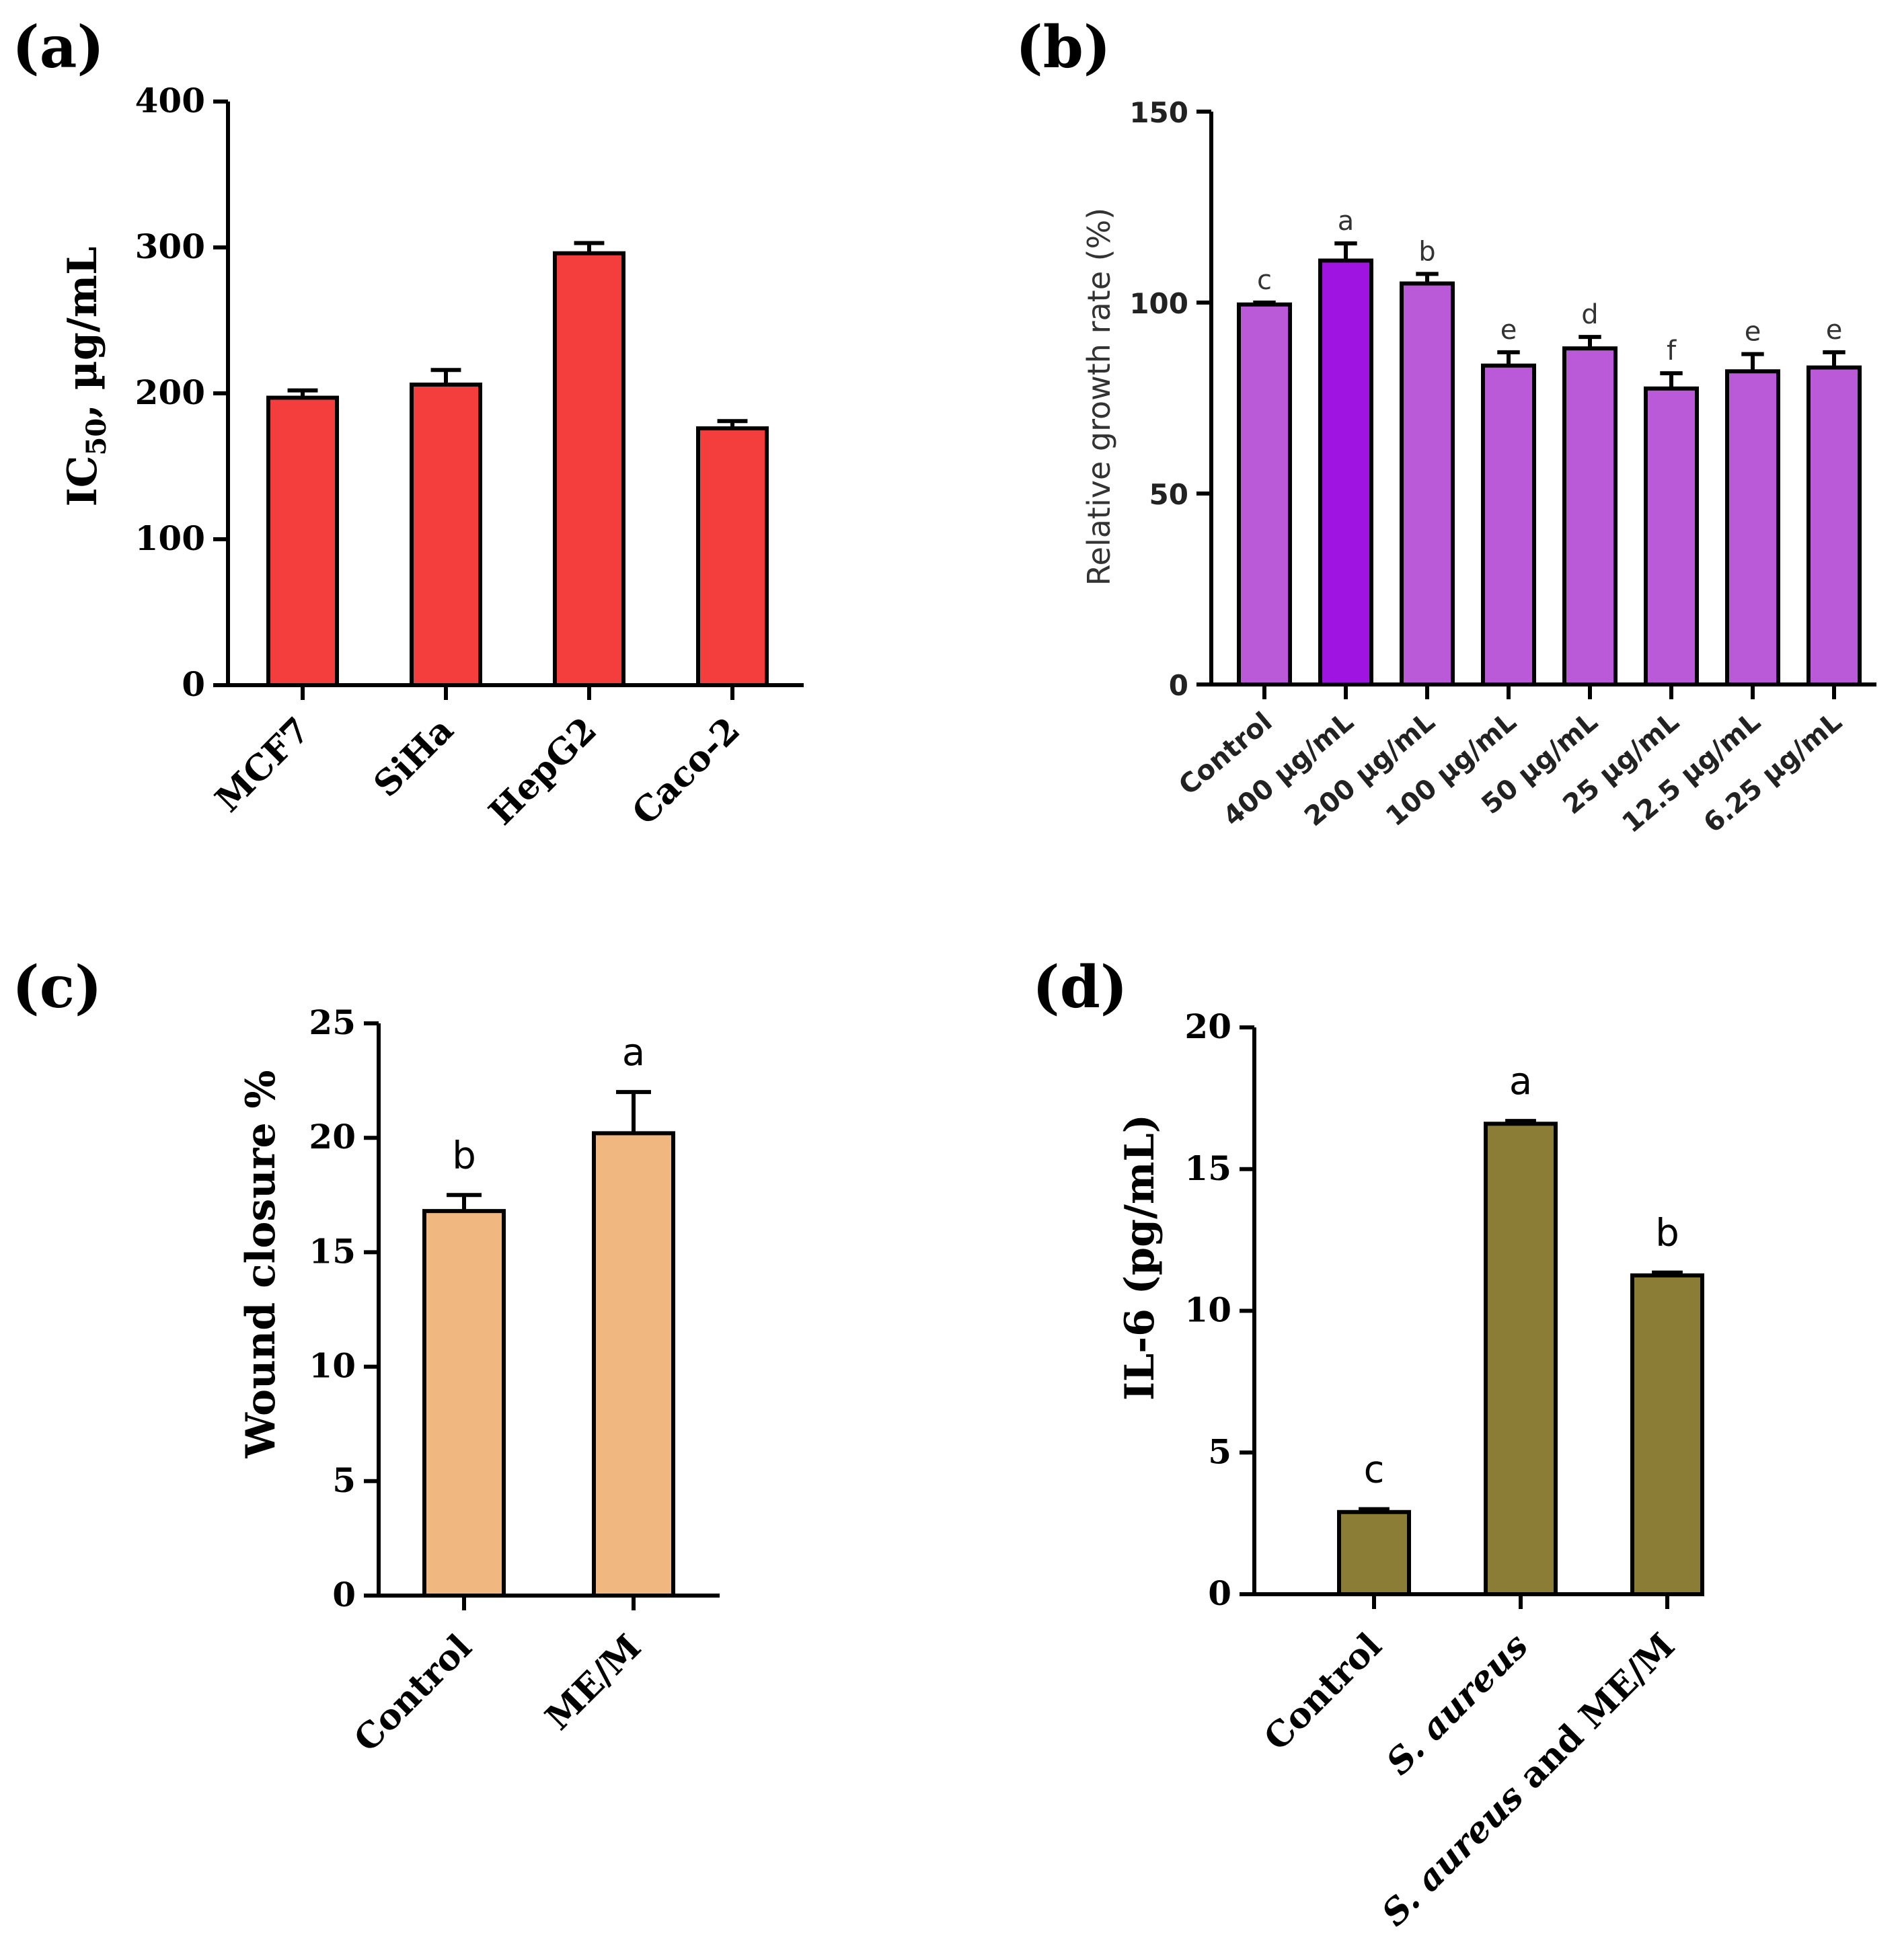 This screenshot has height=1960, width=1902. I want to click on y-ticks-d: 0 5 10 15 20, so click(1219, 1310).